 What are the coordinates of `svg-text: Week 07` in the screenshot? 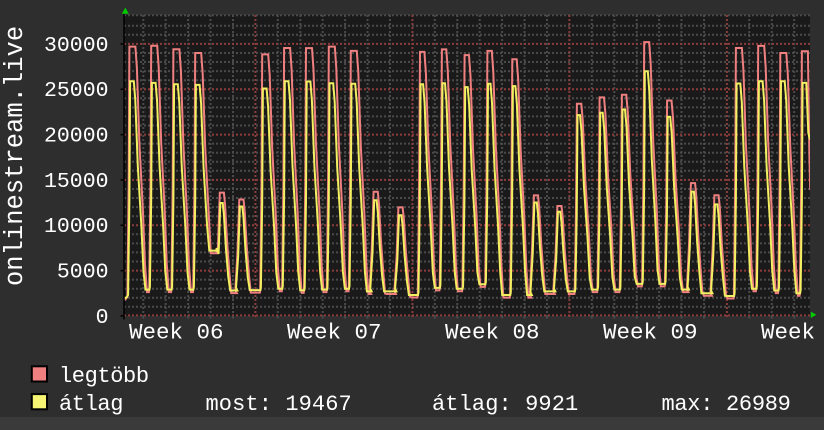 It's located at (334, 333).